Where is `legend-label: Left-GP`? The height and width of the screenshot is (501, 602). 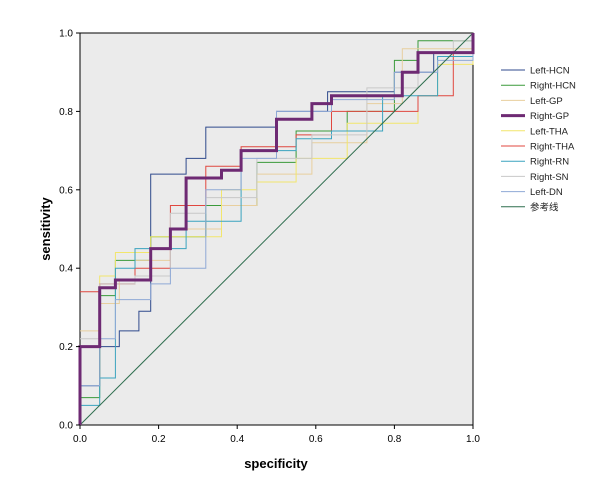
legend-label: Left-GP is located at coordinates (546, 101).